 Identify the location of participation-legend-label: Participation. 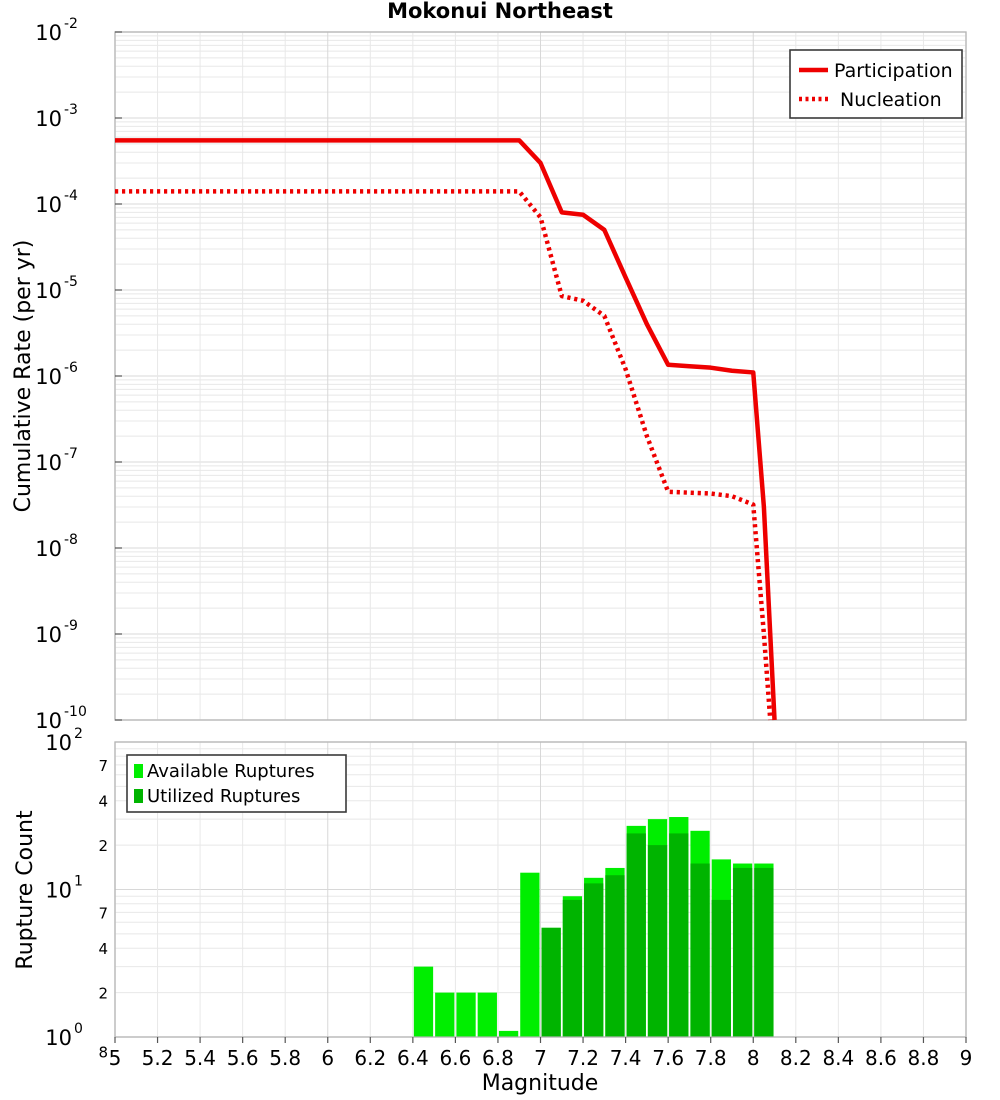
(893, 71).